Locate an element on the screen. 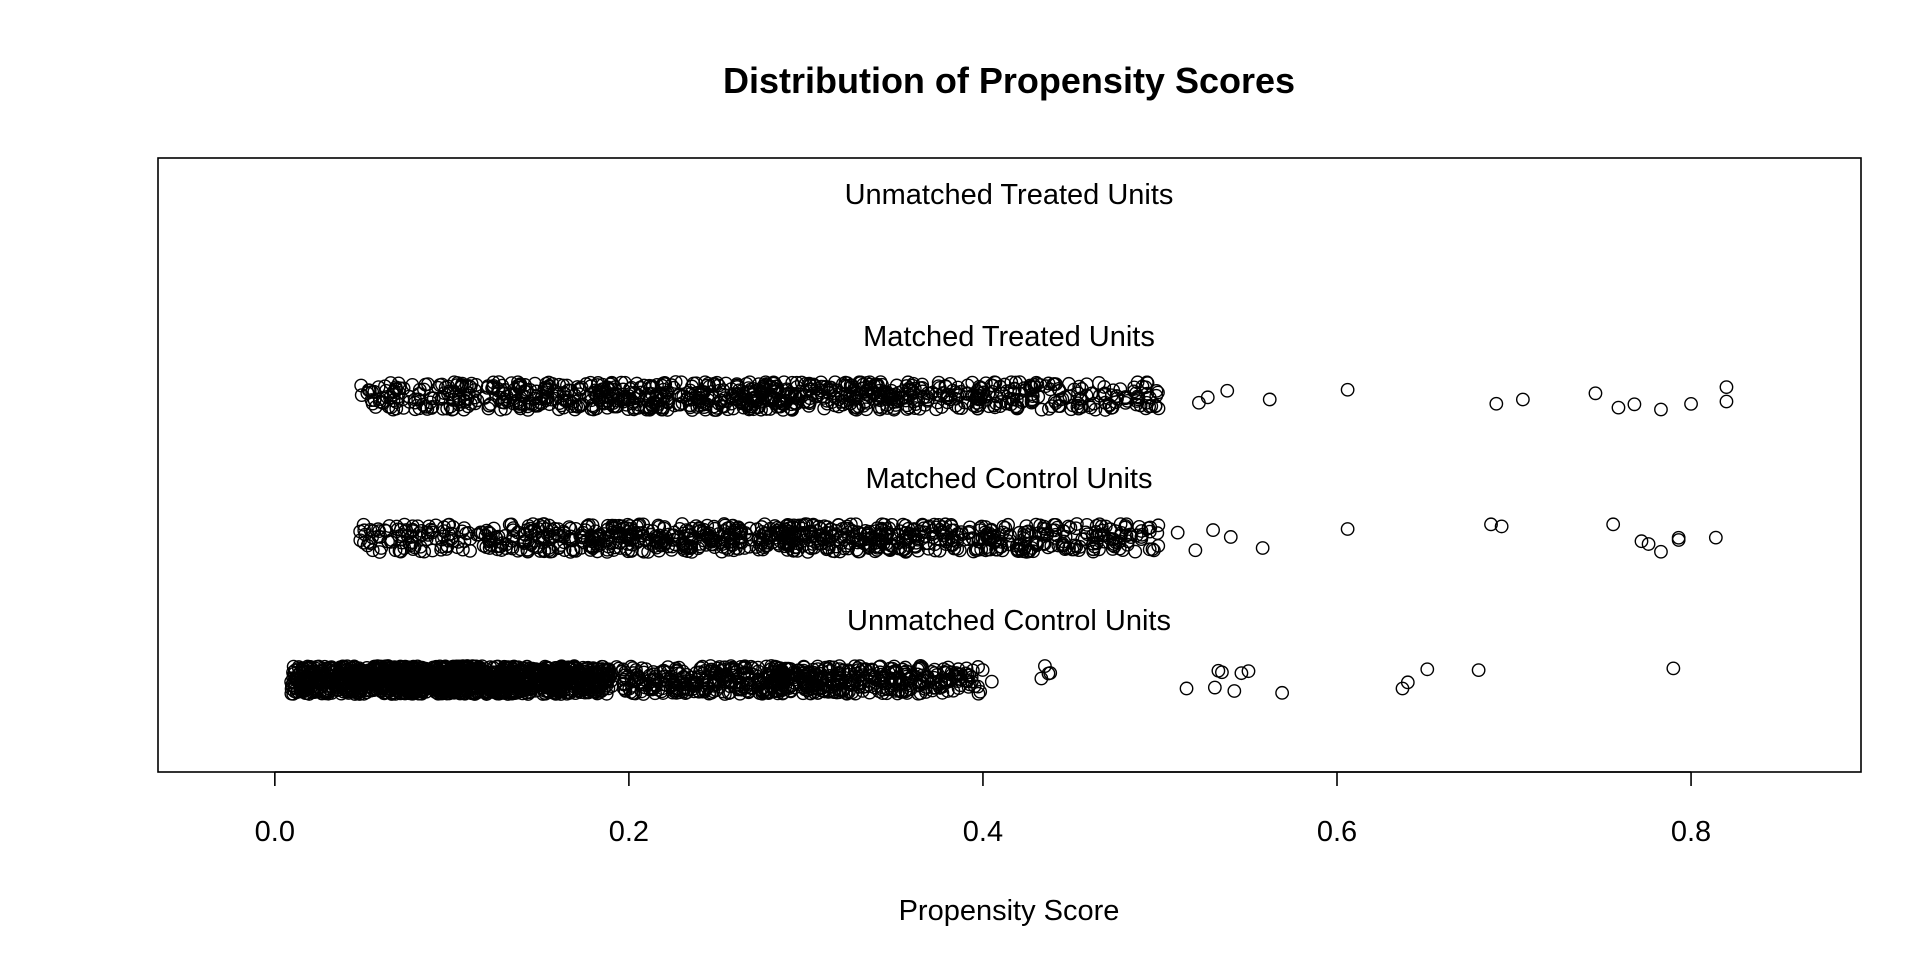 This screenshot has width=1920, height=960. group-label: Matched Treated Units is located at coordinates (1009, 337).